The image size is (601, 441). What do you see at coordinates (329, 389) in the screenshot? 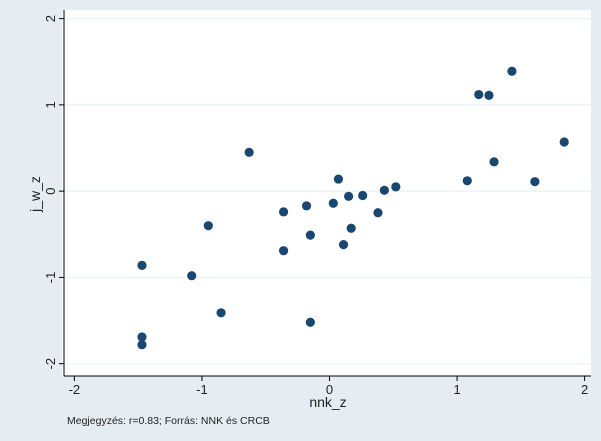
I see `x-tick-label: 0` at bounding box center [329, 389].